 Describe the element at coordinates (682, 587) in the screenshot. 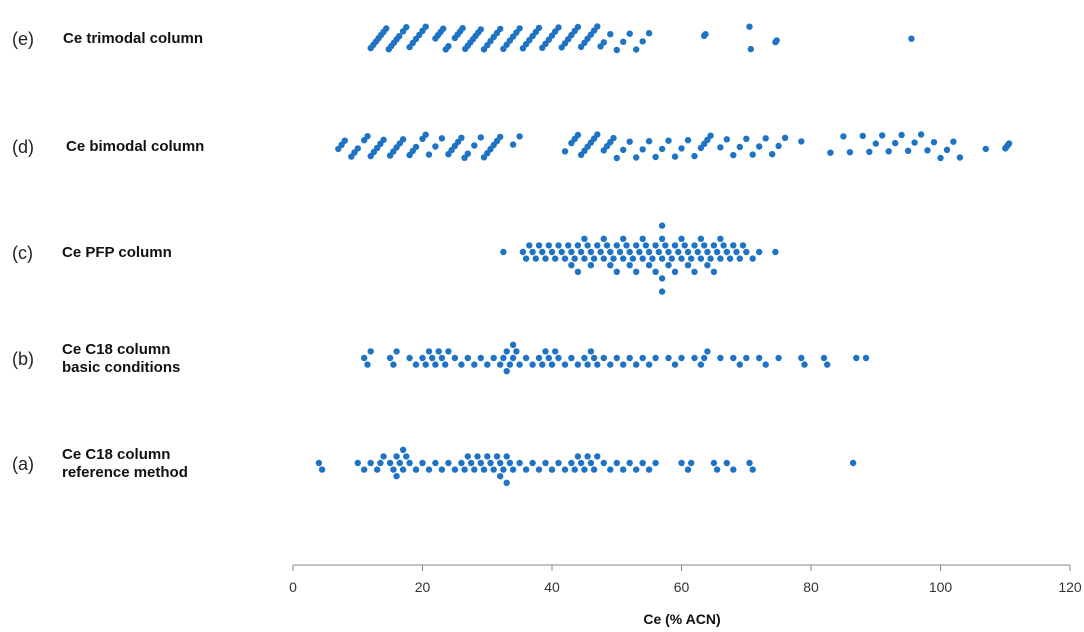

I see `x-tick-label: 60` at that location.